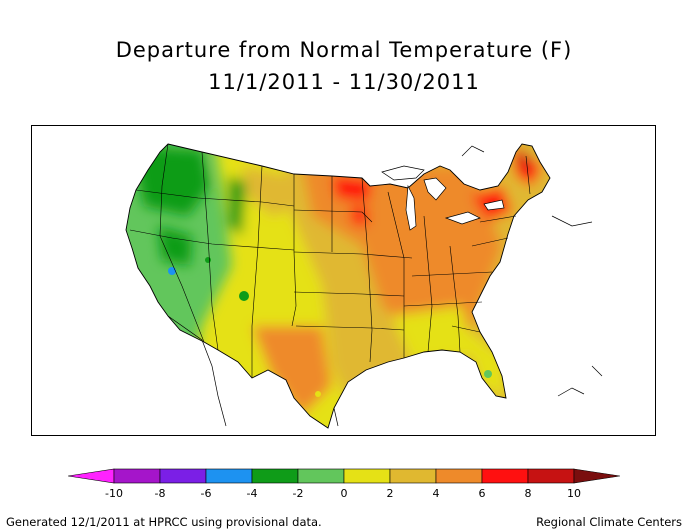  Describe the element at coordinates (390, 493) in the screenshot. I see `legend-tick-label: 2` at that location.